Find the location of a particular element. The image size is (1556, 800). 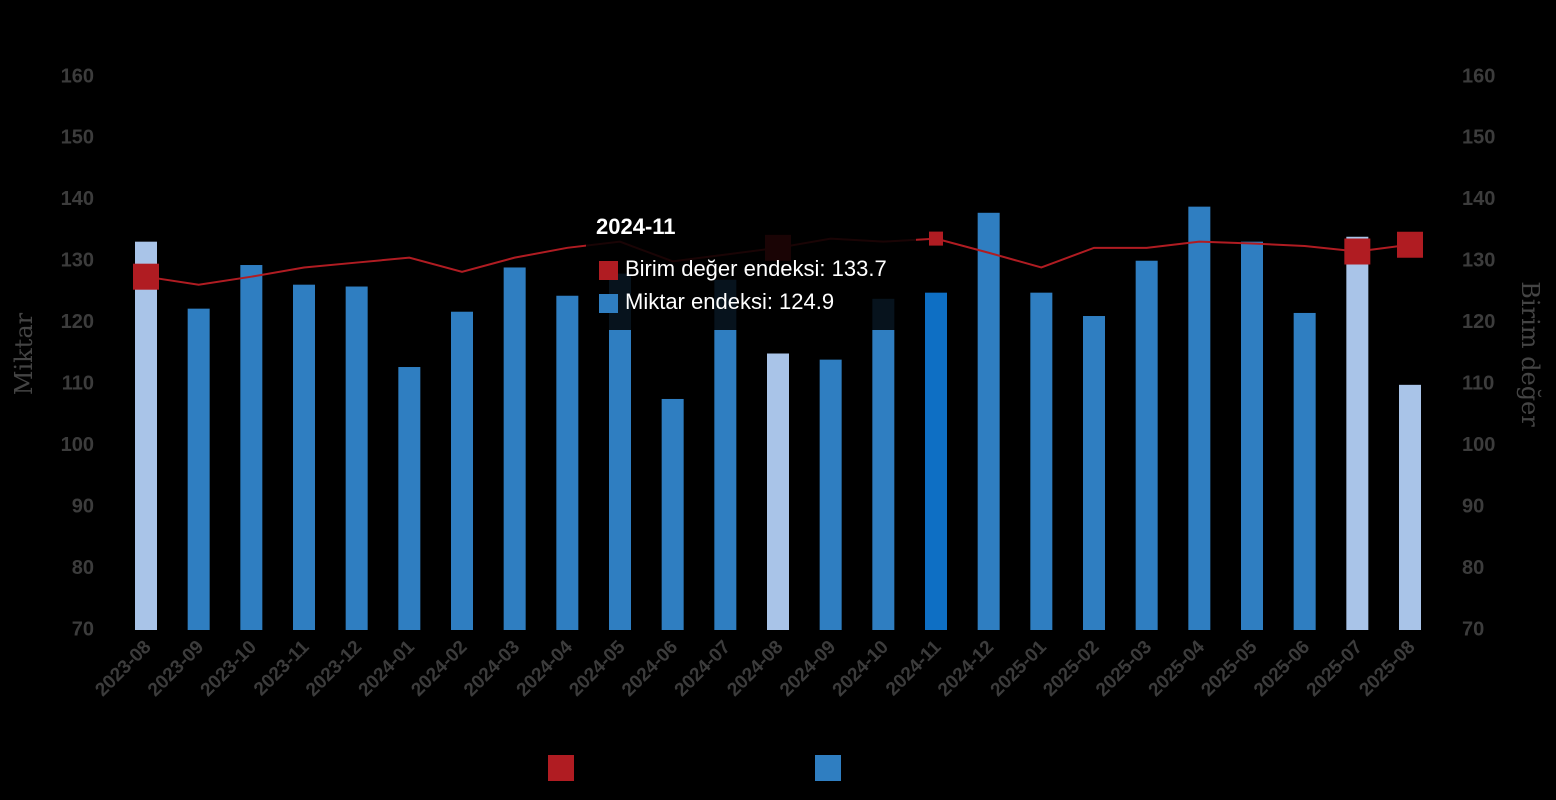

x-tick-label: 2025-08 is located at coordinates (1387, 669).